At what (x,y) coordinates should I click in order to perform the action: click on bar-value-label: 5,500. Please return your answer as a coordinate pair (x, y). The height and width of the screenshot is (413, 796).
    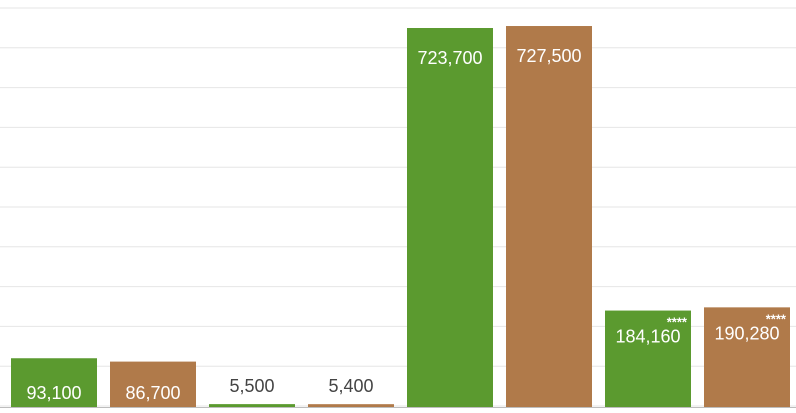
    Looking at the image, I should click on (251, 386).